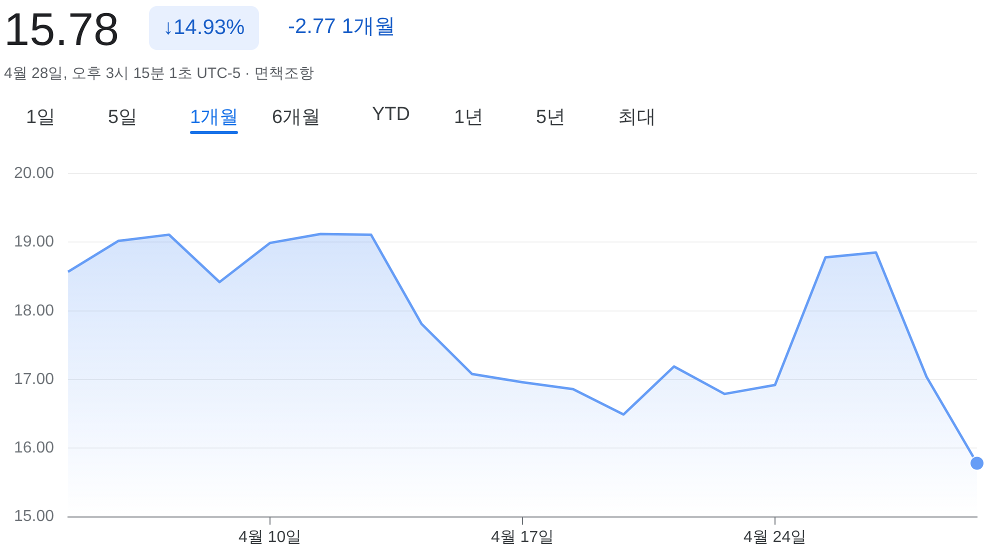 Image resolution: width=993 pixels, height=554 pixels. I want to click on x-tick-label: 4월 24일, so click(775, 537).